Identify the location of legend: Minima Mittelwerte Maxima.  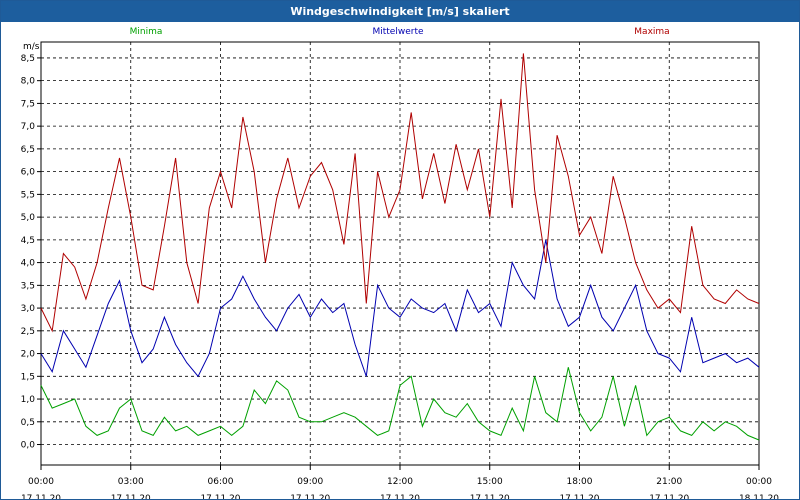
(400, 32).